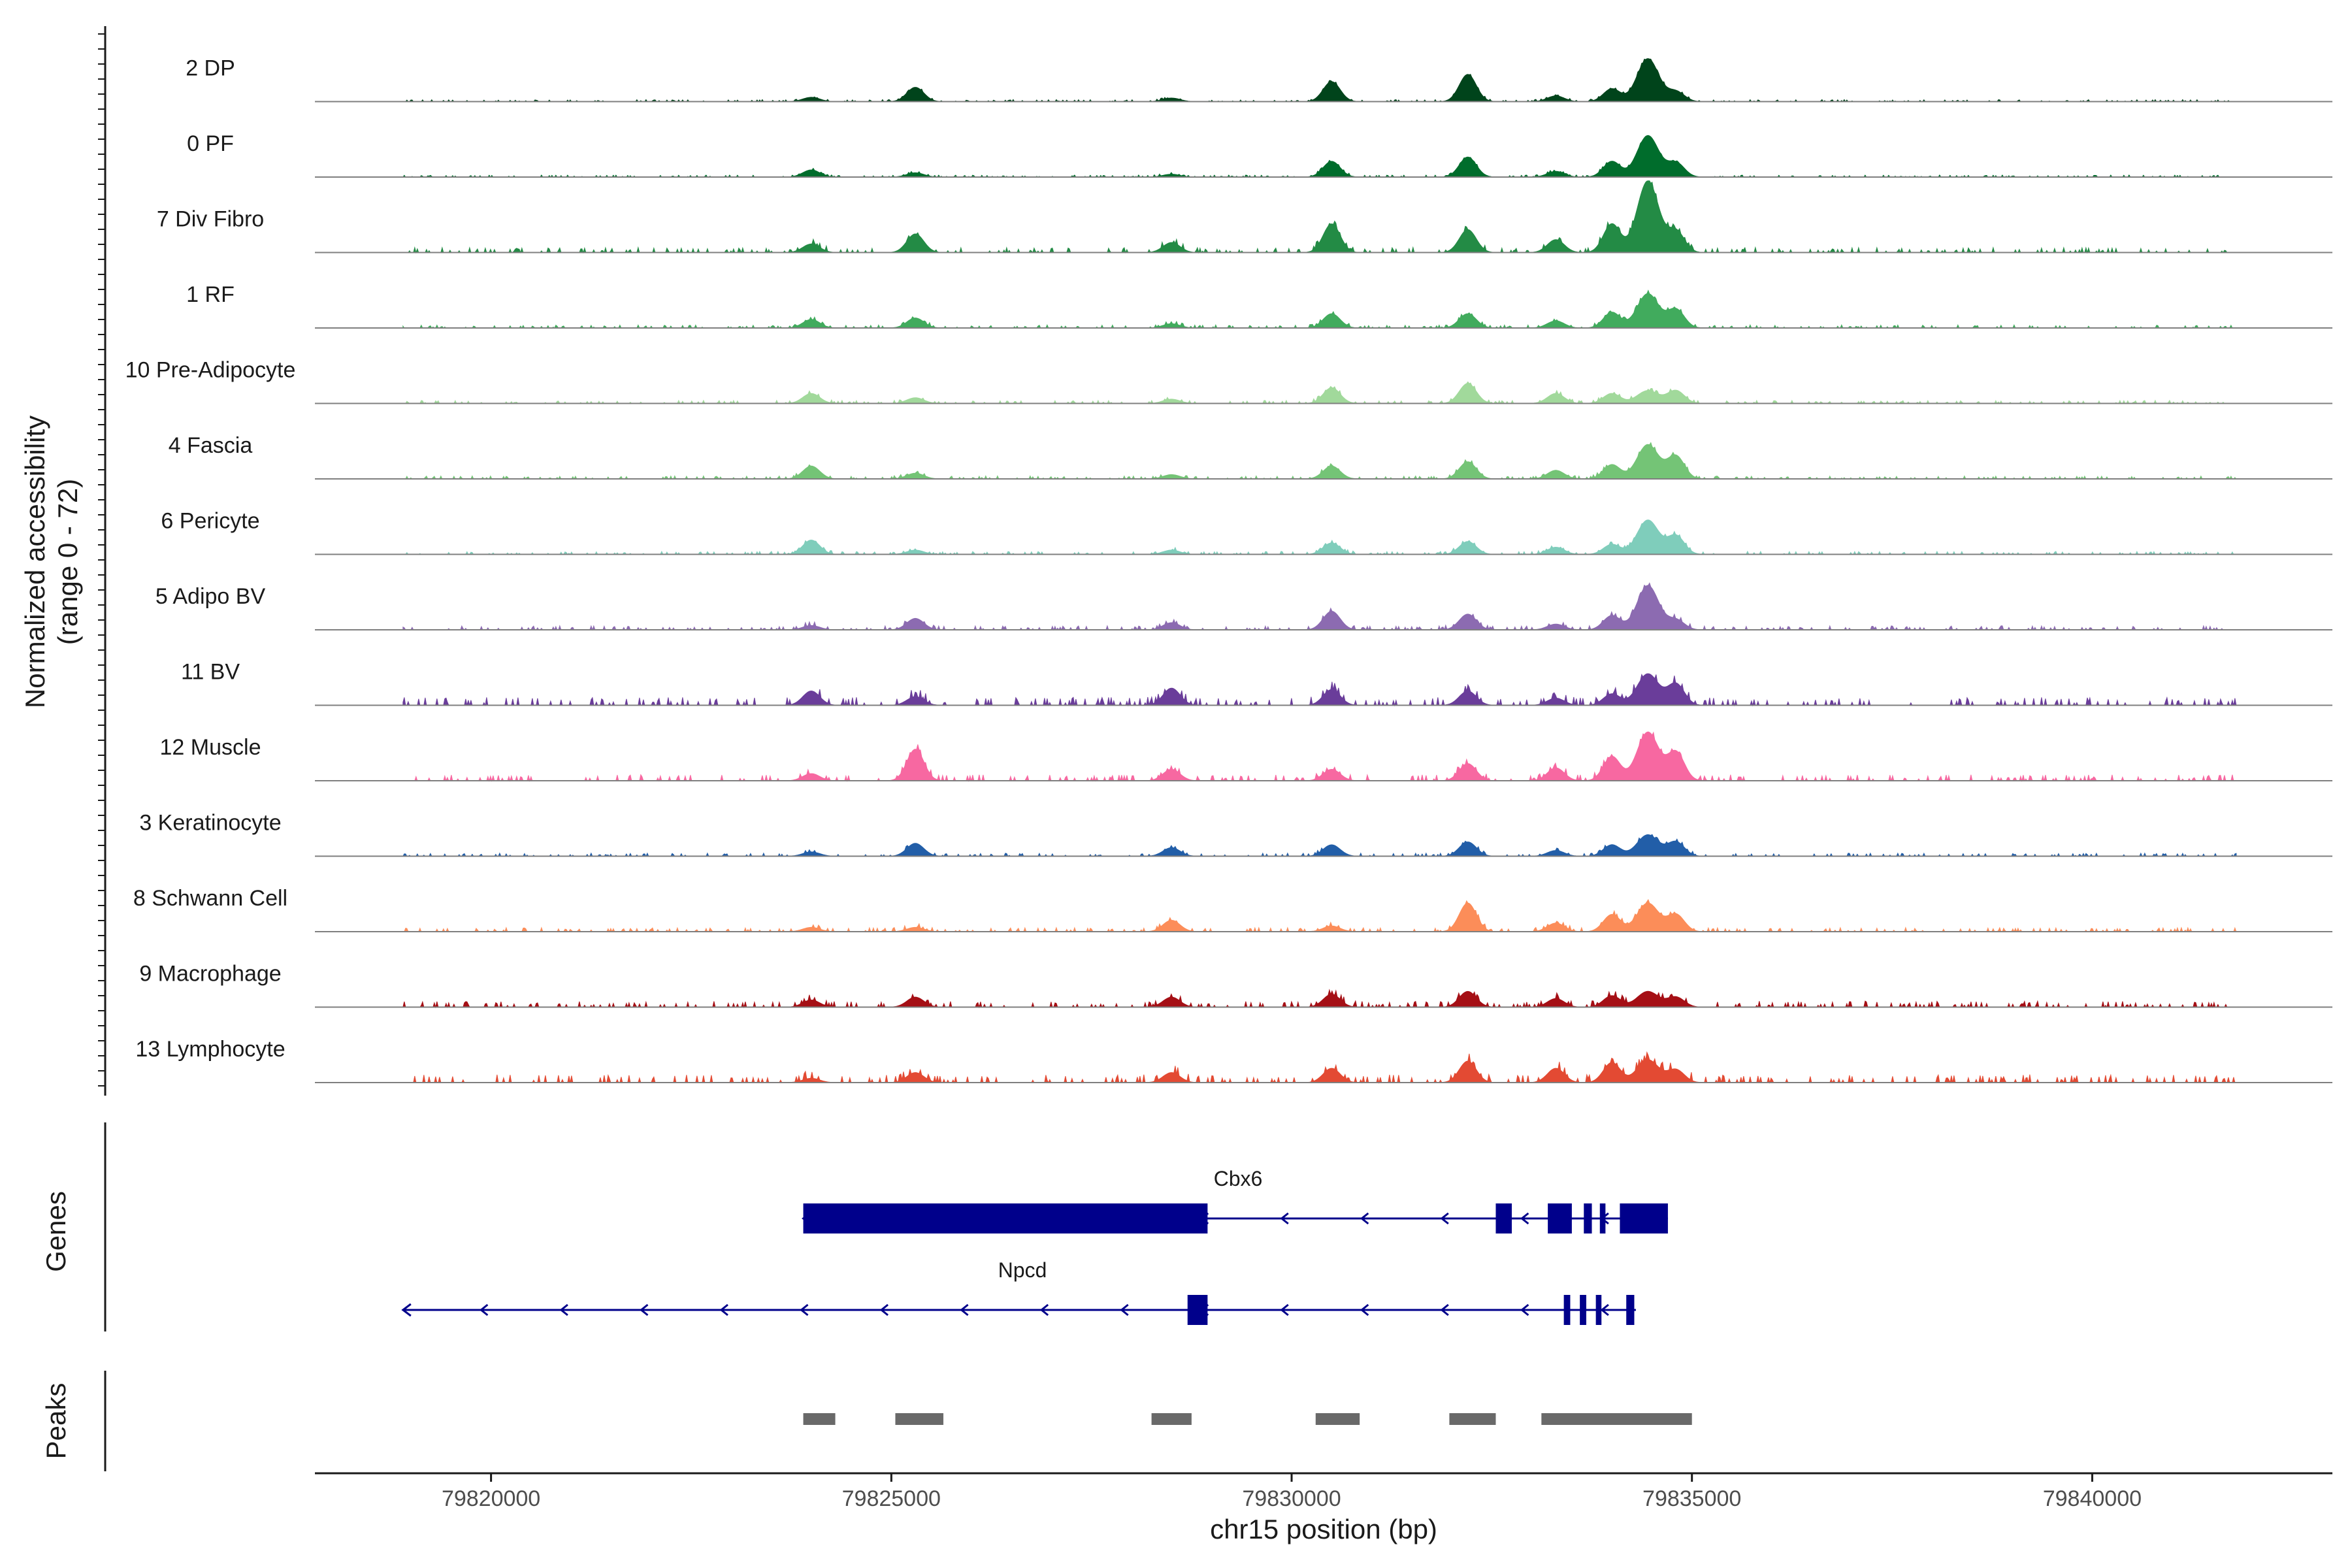 This screenshot has width=2352, height=1568. I want to click on track-label: 2 DP, so click(210, 68).